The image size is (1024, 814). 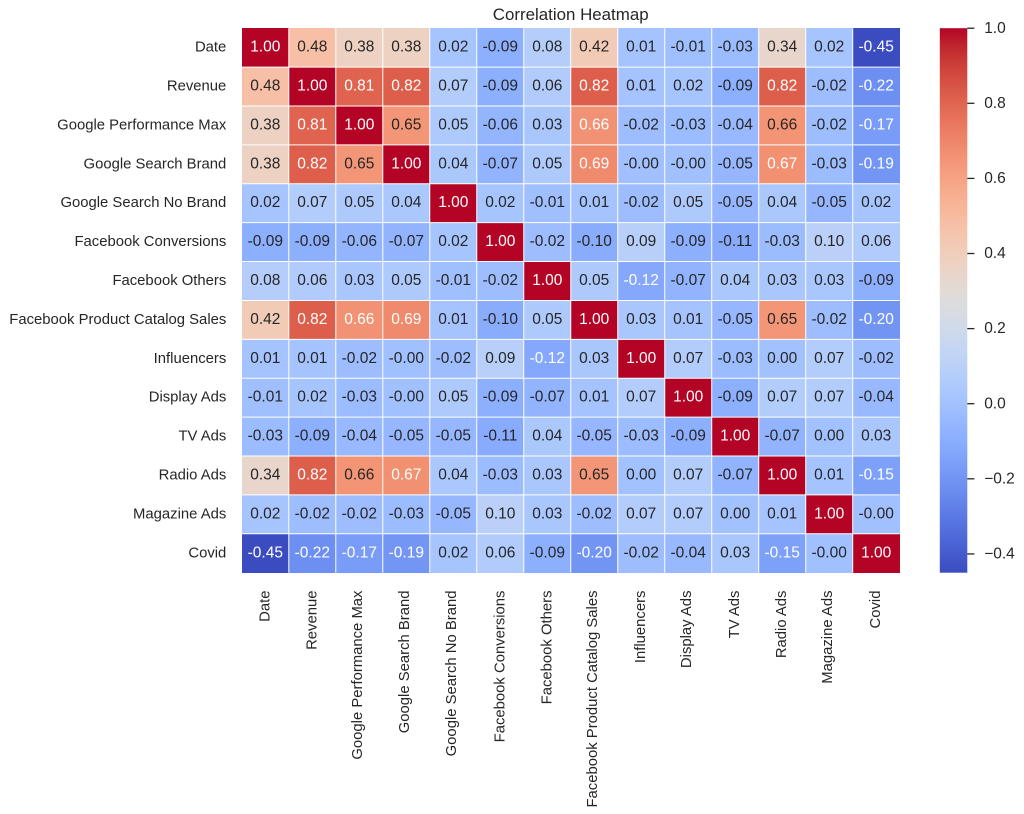 I want to click on svg-text: −0.2, so click(x=999, y=478).